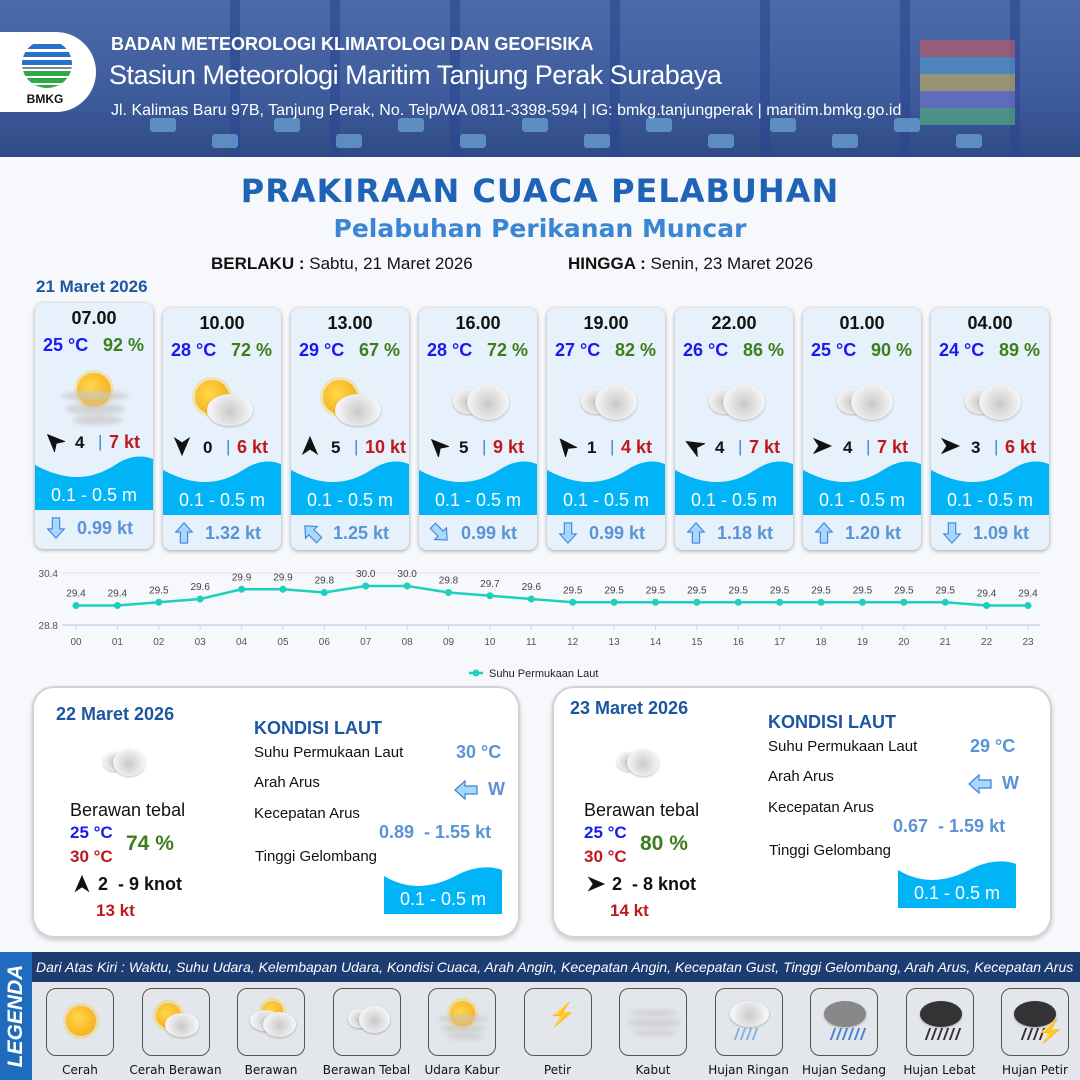  I want to click on legend-label: Udara Kabur, so click(462, 1070).